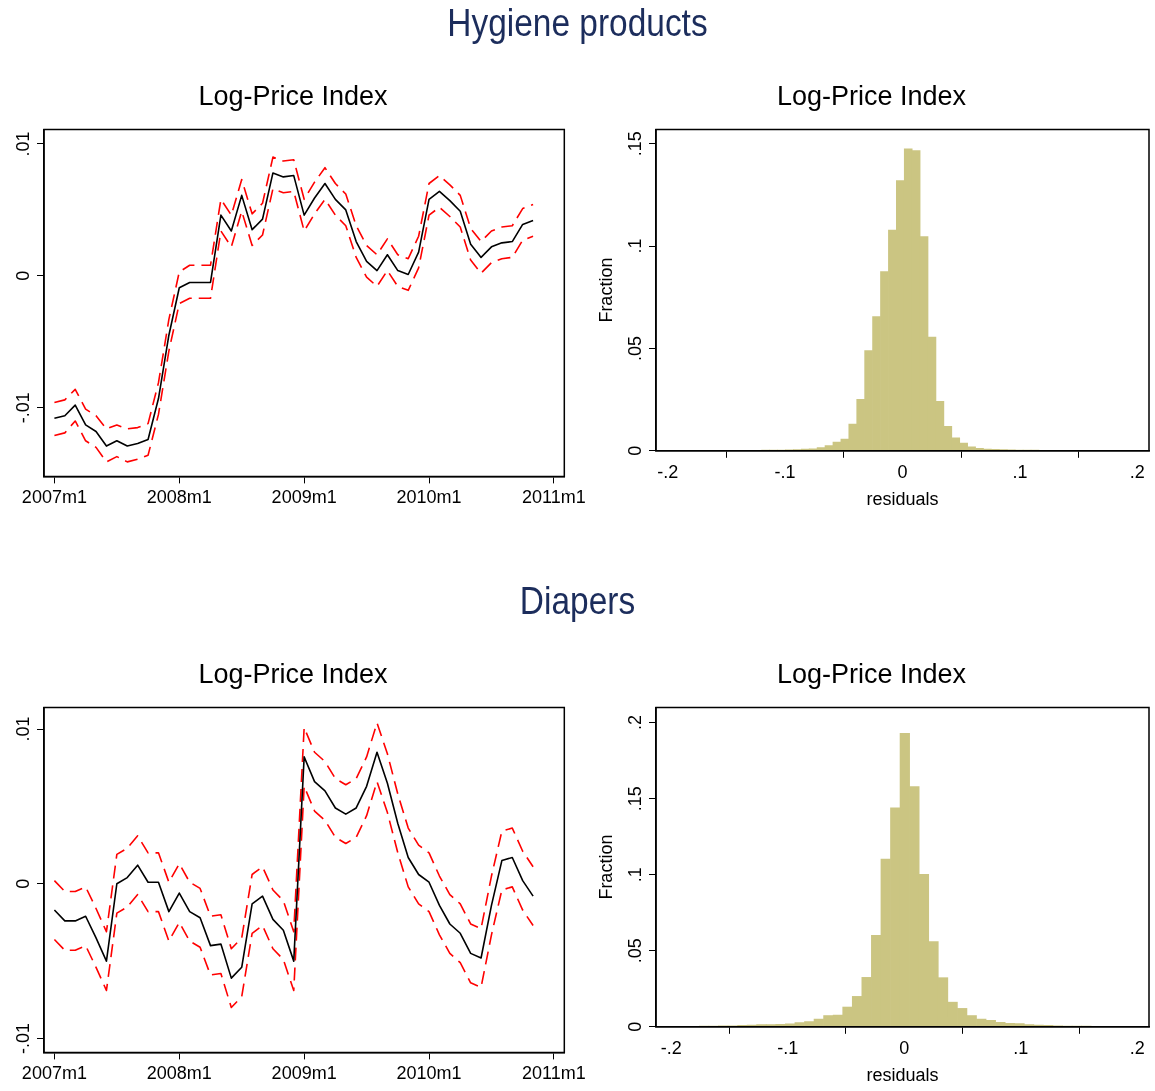  Describe the element at coordinates (634, 723) in the screenshot. I see `y-tick-label: .2` at that location.